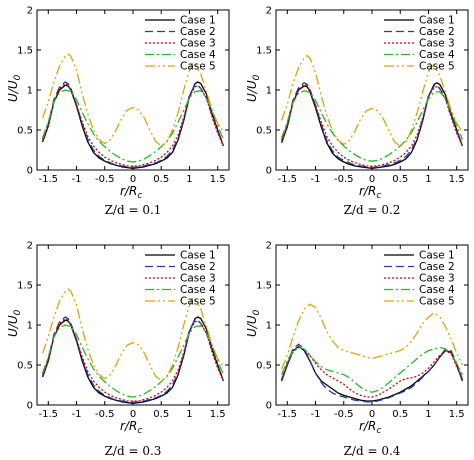  I want to click on panel-caption: Z/d = 0.3, so click(133, 451).